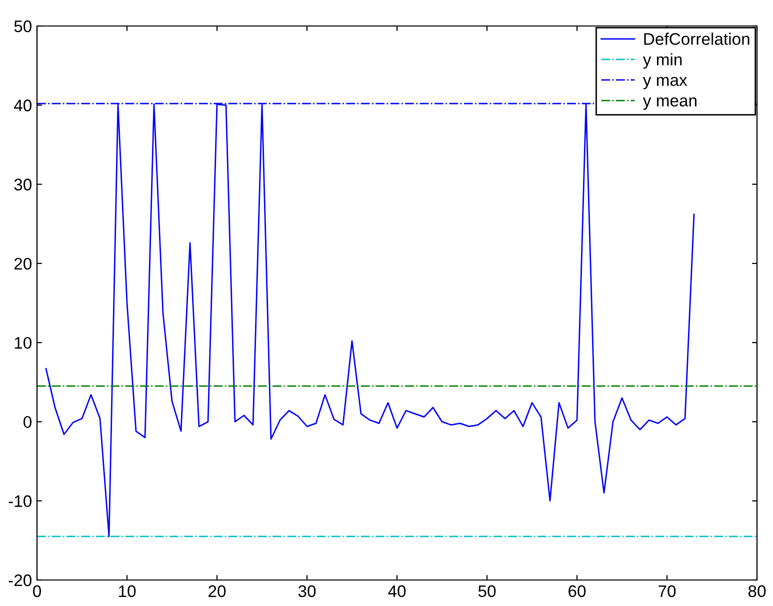 The width and height of the screenshot is (773, 606). I want to click on legend-label: DefCorrelation, so click(697, 38).